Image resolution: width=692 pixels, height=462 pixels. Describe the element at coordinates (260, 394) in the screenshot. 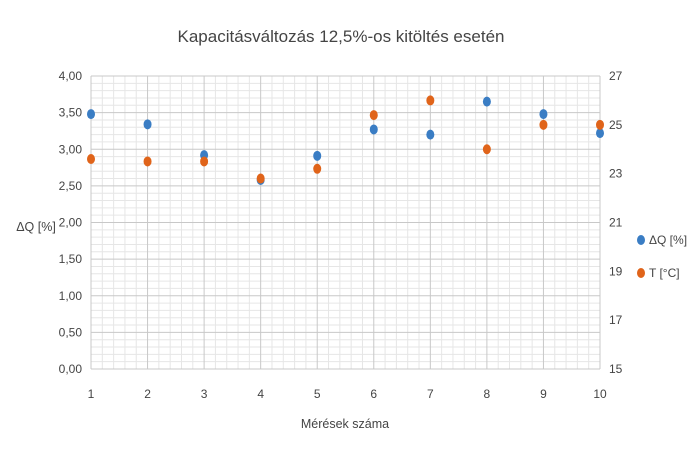

I see `x-tick-label: 4` at that location.